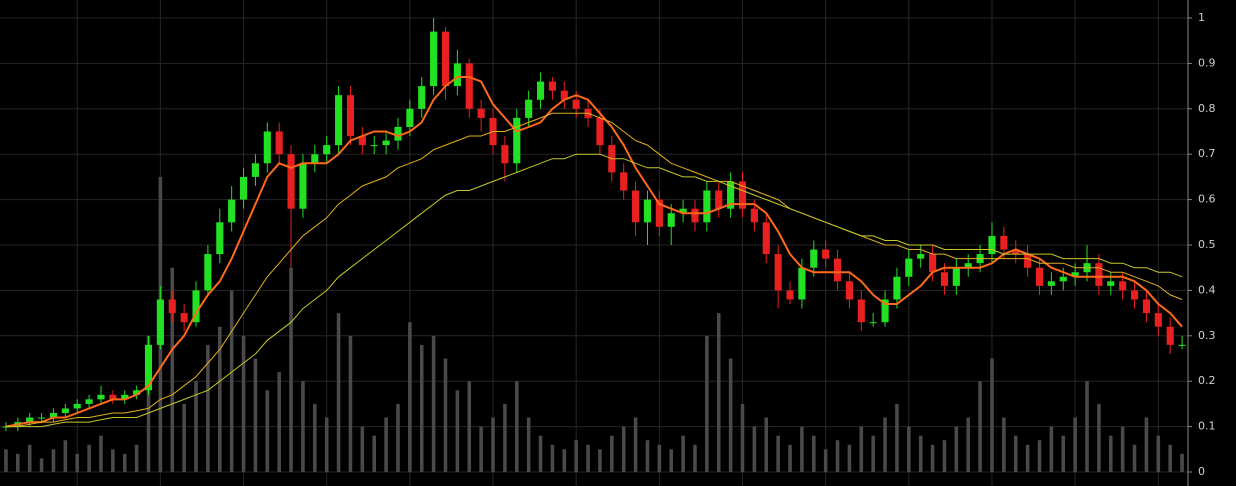 The image size is (1236, 486). What do you see at coordinates (1207, 335) in the screenshot?
I see `y-tick-label: 0.3` at bounding box center [1207, 335].